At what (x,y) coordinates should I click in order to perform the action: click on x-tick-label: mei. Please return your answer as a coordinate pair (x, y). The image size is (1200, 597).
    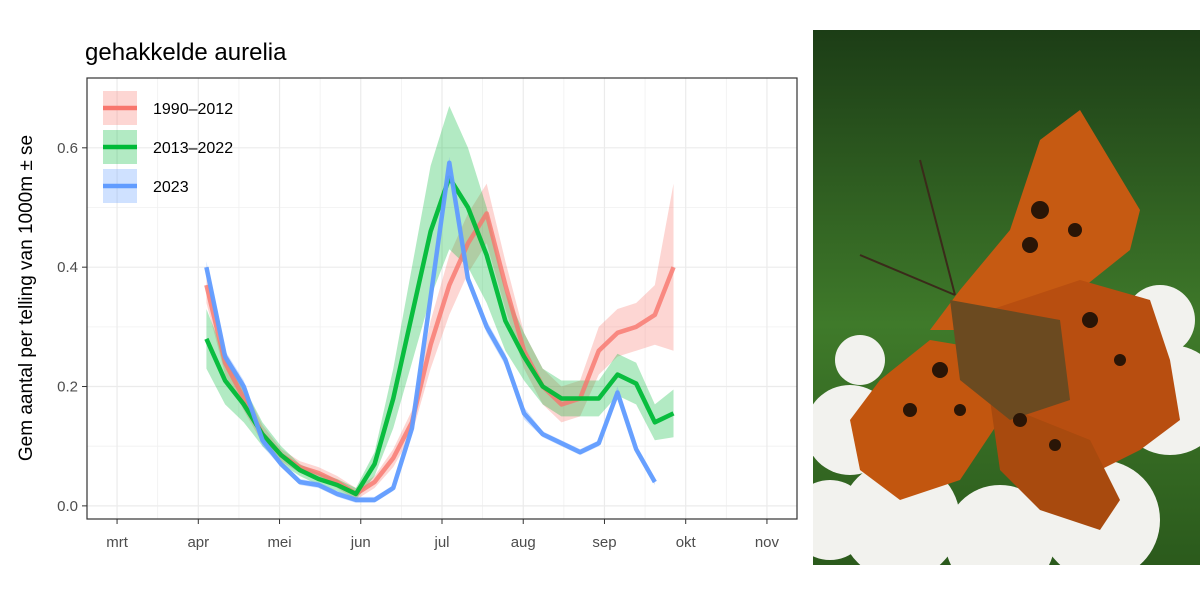
    Looking at the image, I should click on (279, 542).